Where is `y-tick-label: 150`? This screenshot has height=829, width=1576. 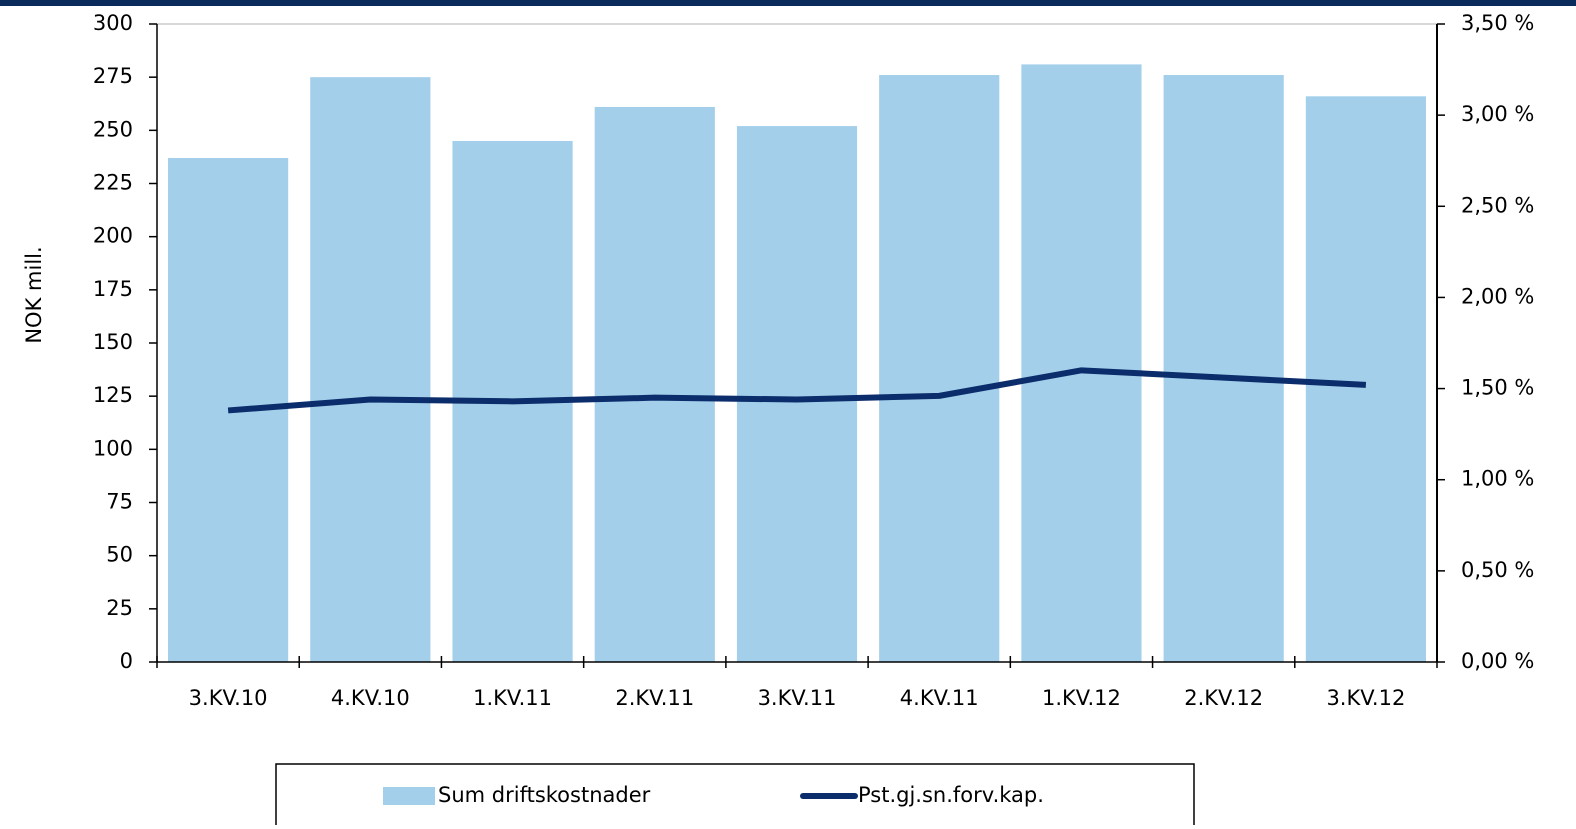
y-tick-label: 150 is located at coordinates (113, 342).